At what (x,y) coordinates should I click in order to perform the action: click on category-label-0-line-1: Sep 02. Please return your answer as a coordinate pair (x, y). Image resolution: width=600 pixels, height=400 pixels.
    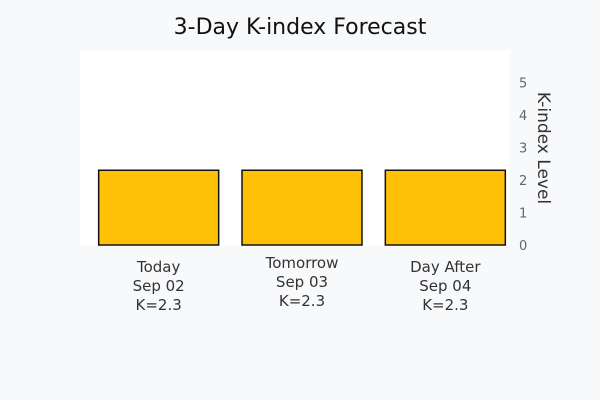
    Looking at the image, I should click on (159, 286).